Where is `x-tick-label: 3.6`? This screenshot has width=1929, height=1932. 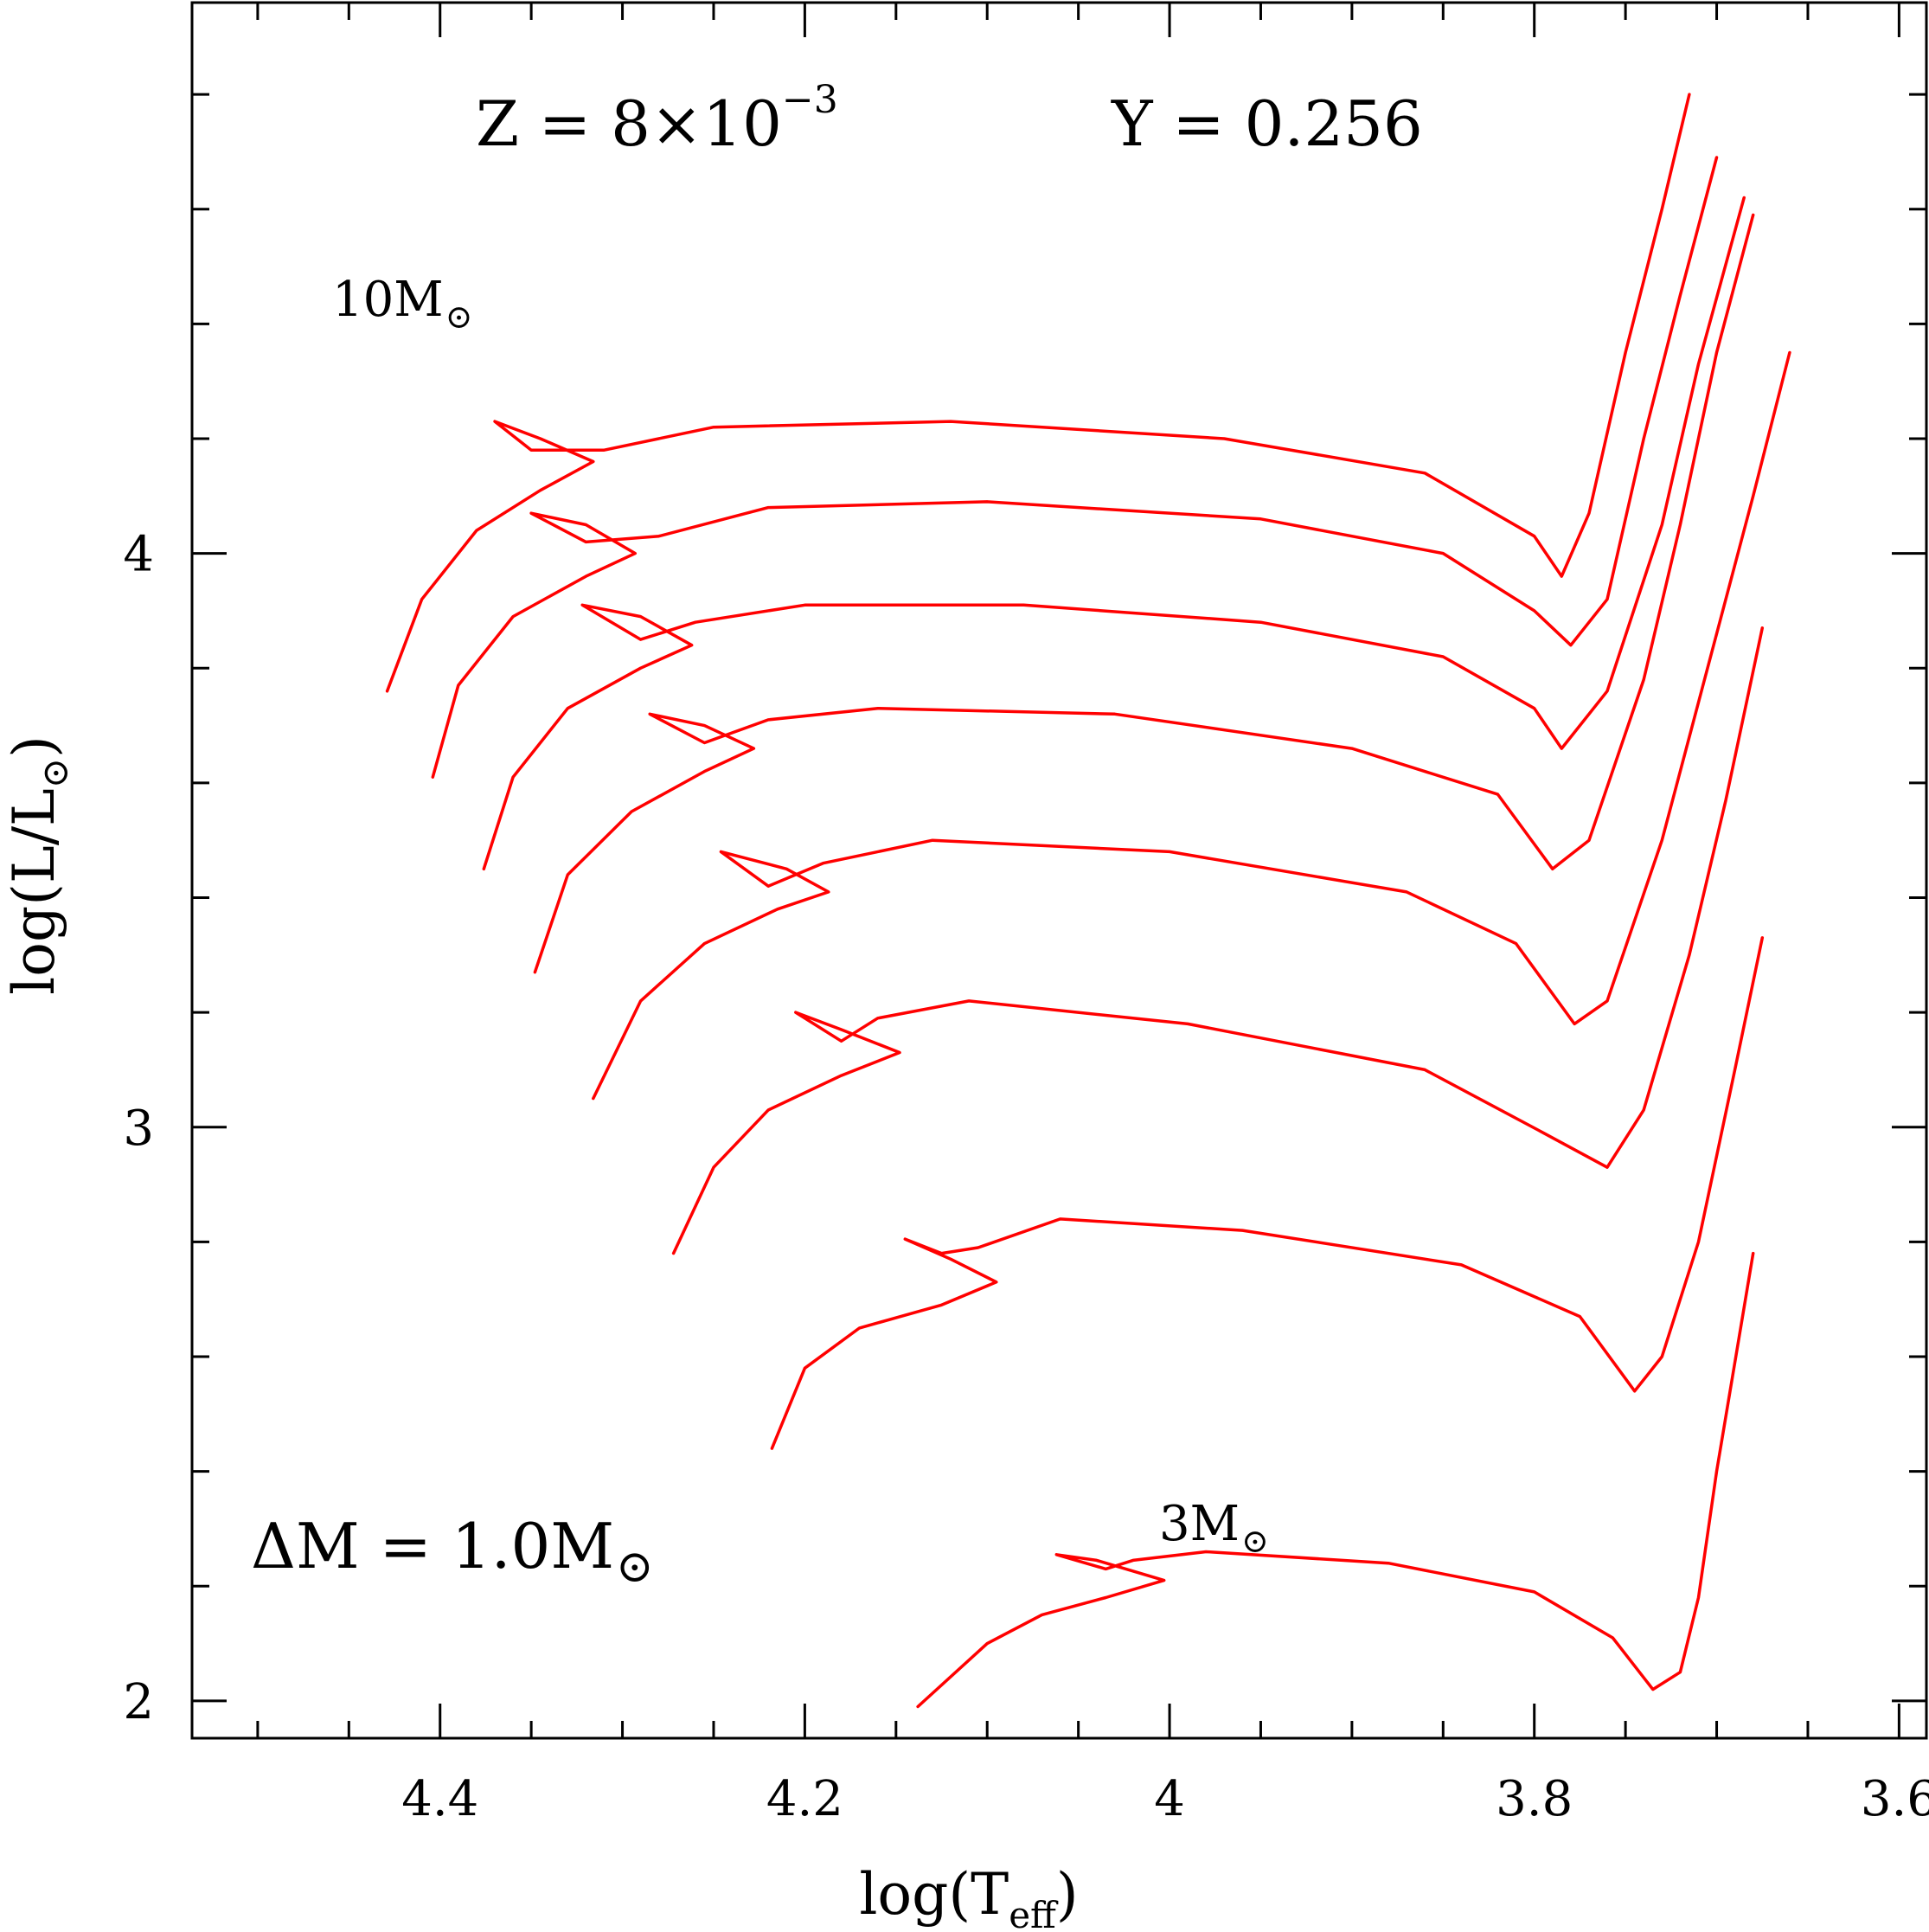 x-tick-label: 3.6 is located at coordinates (1895, 1799).